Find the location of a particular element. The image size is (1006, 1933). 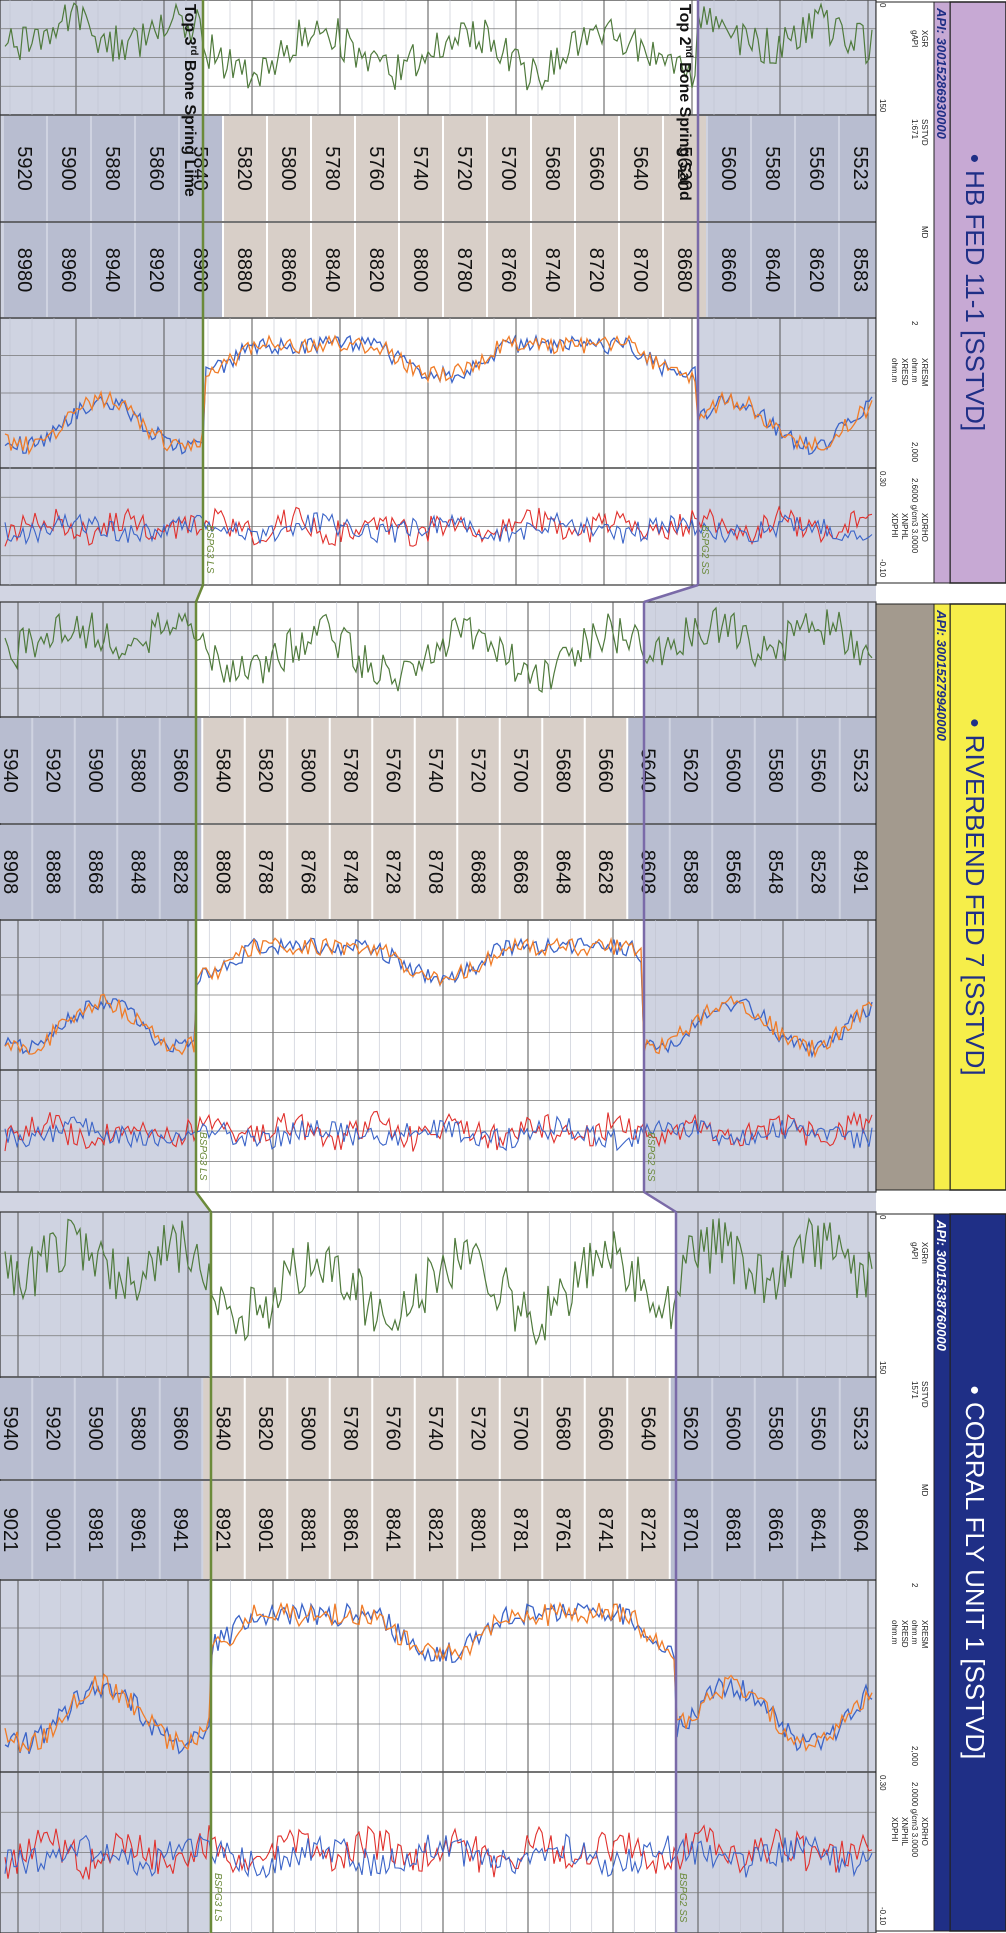

gap-shade-upper is located at coordinates (760, 593).